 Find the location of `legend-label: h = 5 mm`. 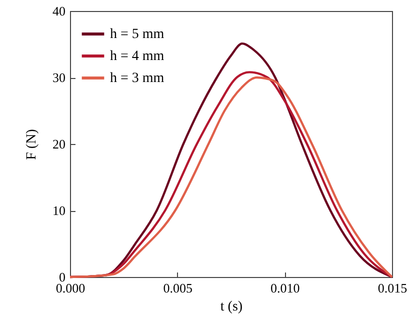

legend-label: h = 5 mm is located at coordinates (137, 34).